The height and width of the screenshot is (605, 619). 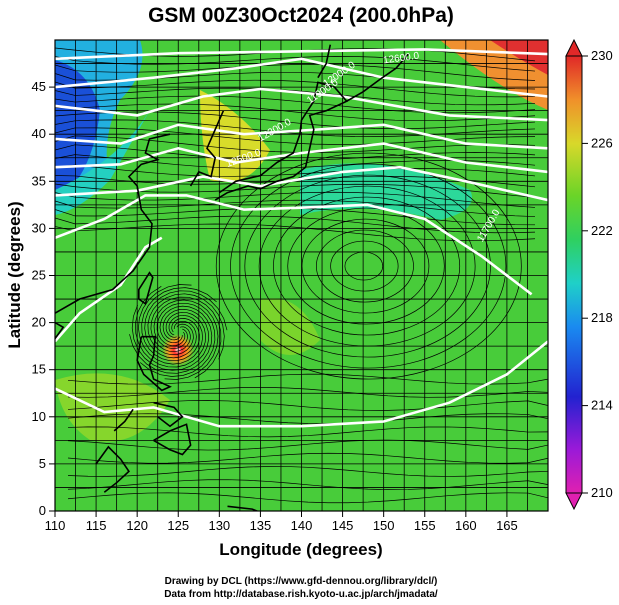 I want to click on x-tick-label: 160, so click(x=466, y=525).